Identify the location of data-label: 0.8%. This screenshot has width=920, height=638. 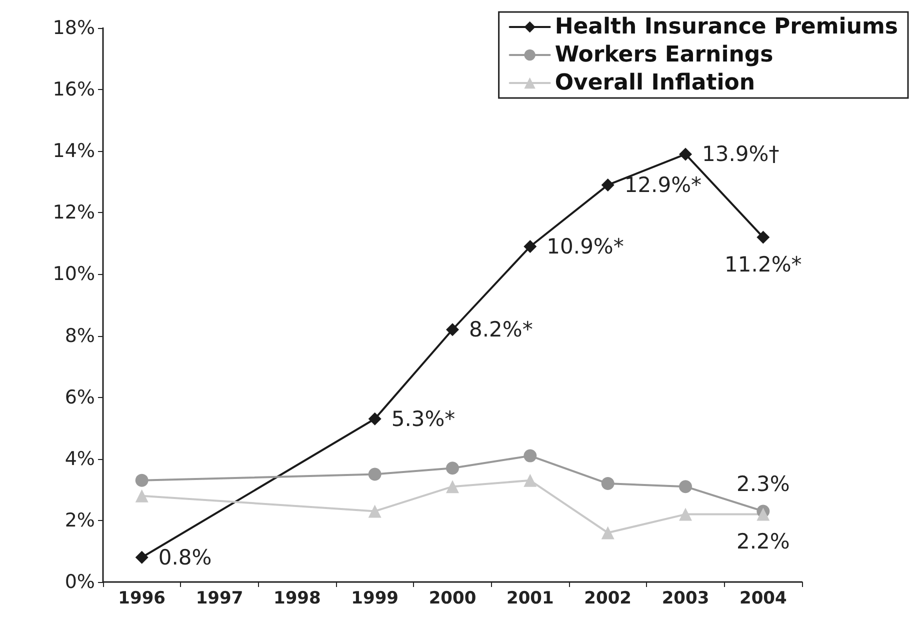
(185, 557).